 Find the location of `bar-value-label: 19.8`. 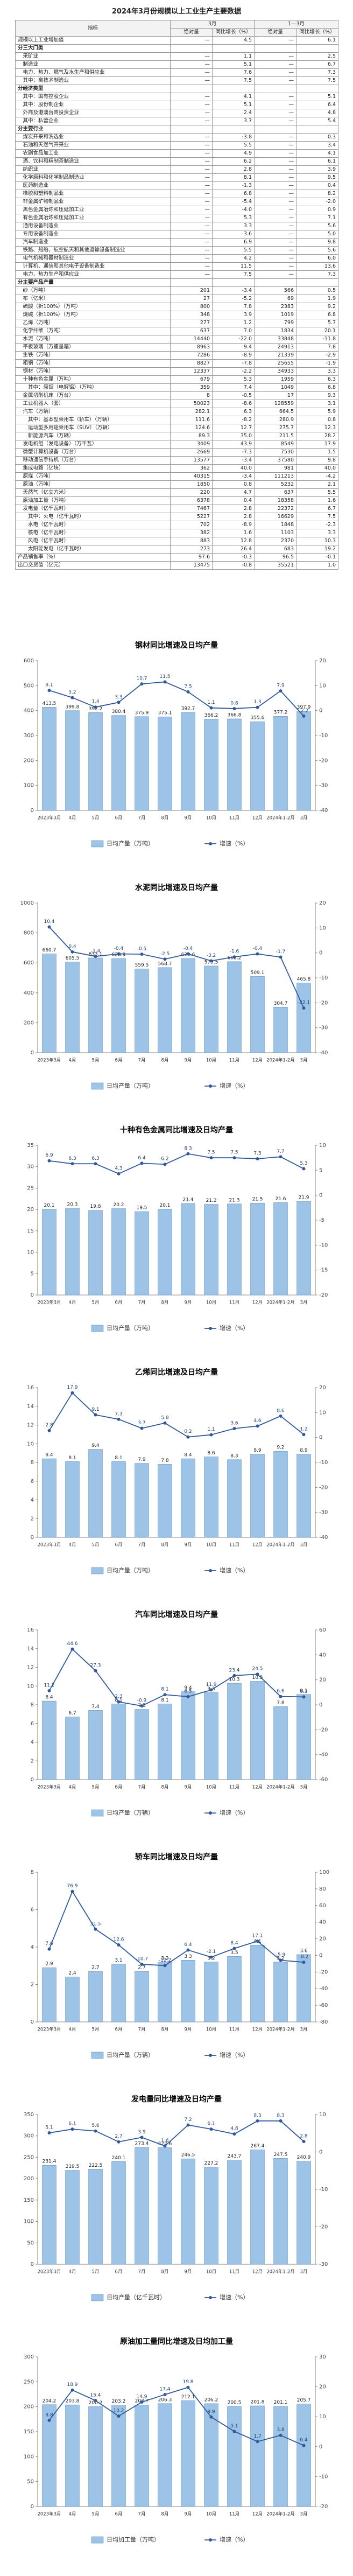

bar-value-label: 19.8 is located at coordinates (95, 1206).